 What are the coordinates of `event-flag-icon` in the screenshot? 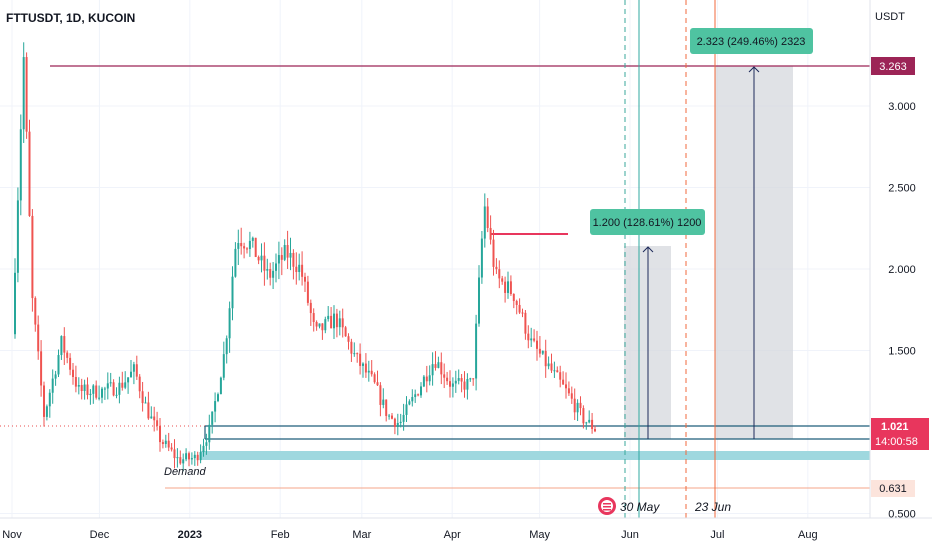 It's located at (607, 506).